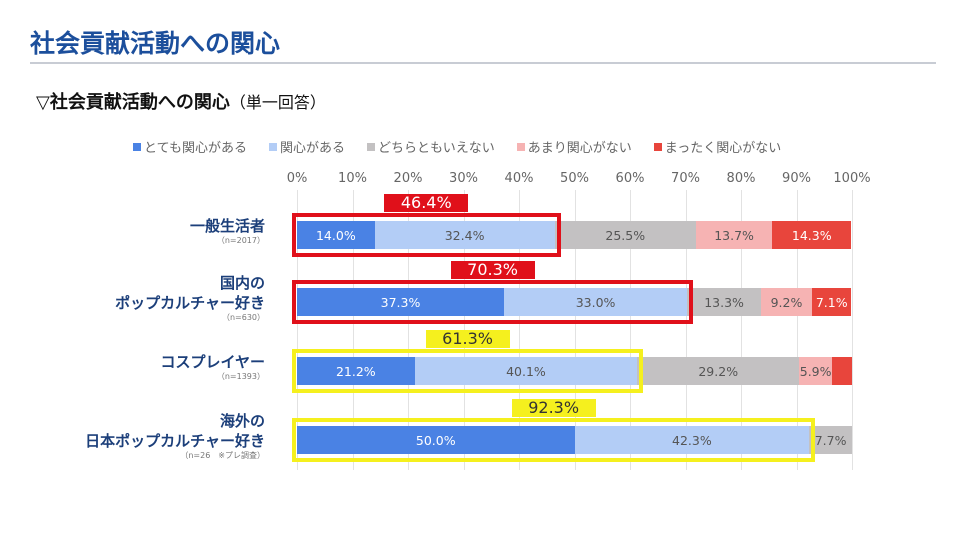  I want to click on bar-segment: 25.5%, so click(625, 235).